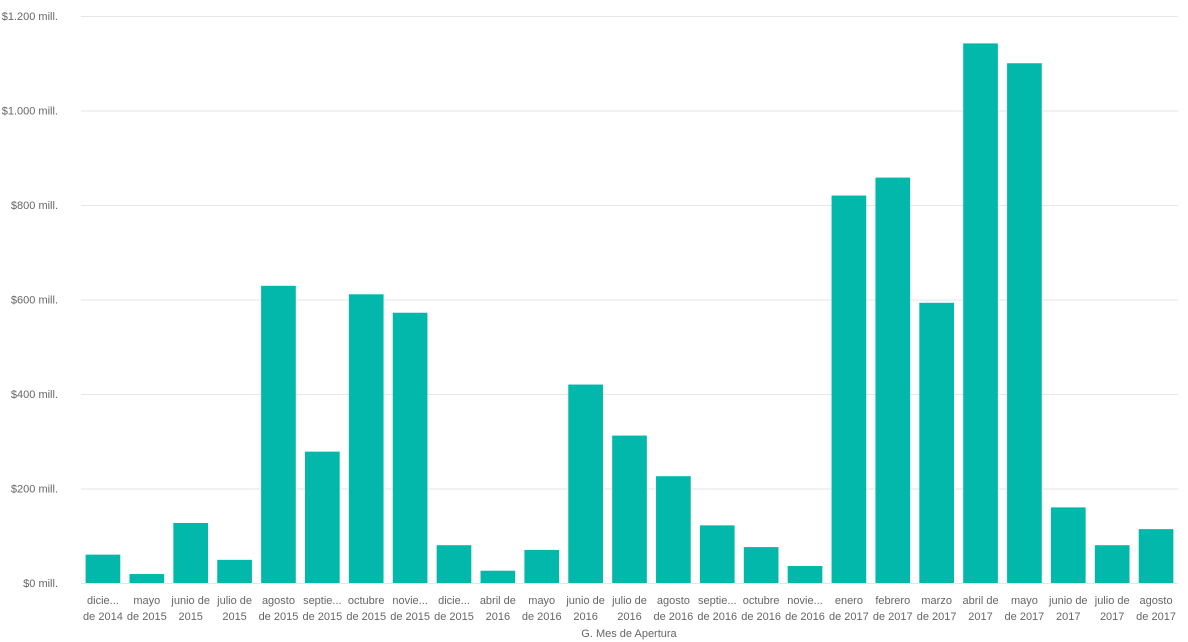 This screenshot has width=1188, height=642. Describe the element at coordinates (1112, 609) in the screenshot. I see `x-tick-label: julio de 2017` at that location.